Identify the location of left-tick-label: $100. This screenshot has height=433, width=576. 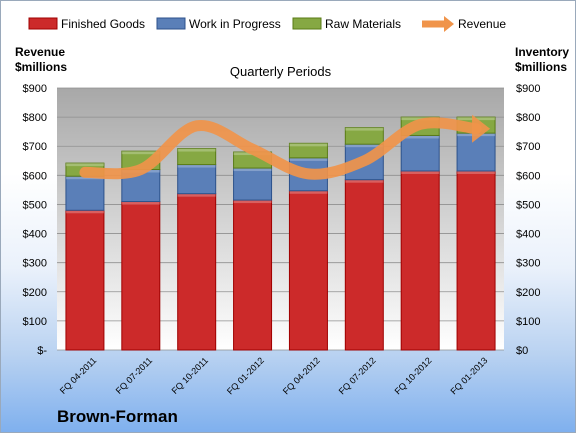
(35, 322).